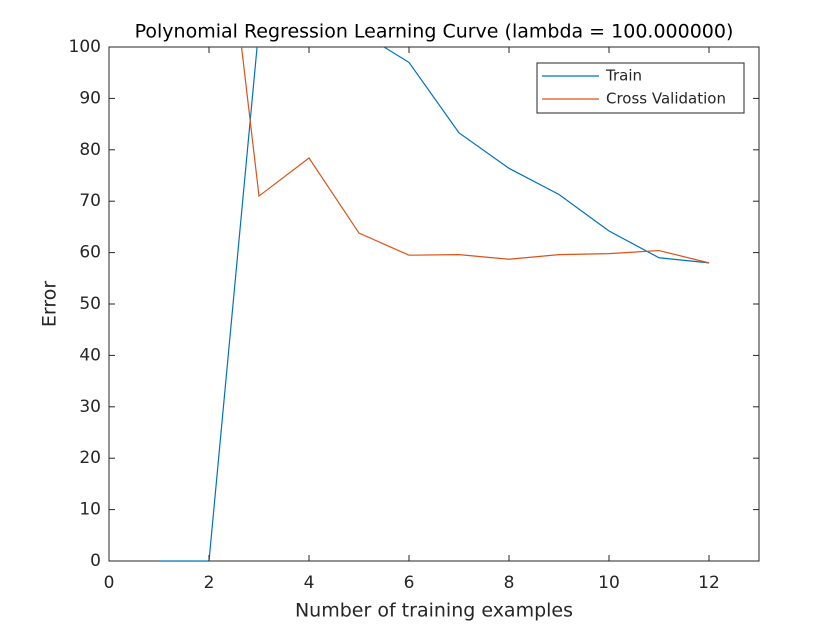 The image size is (840, 630). What do you see at coordinates (90, 98) in the screenshot?
I see `y-tick-label: 90` at bounding box center [90, 98].